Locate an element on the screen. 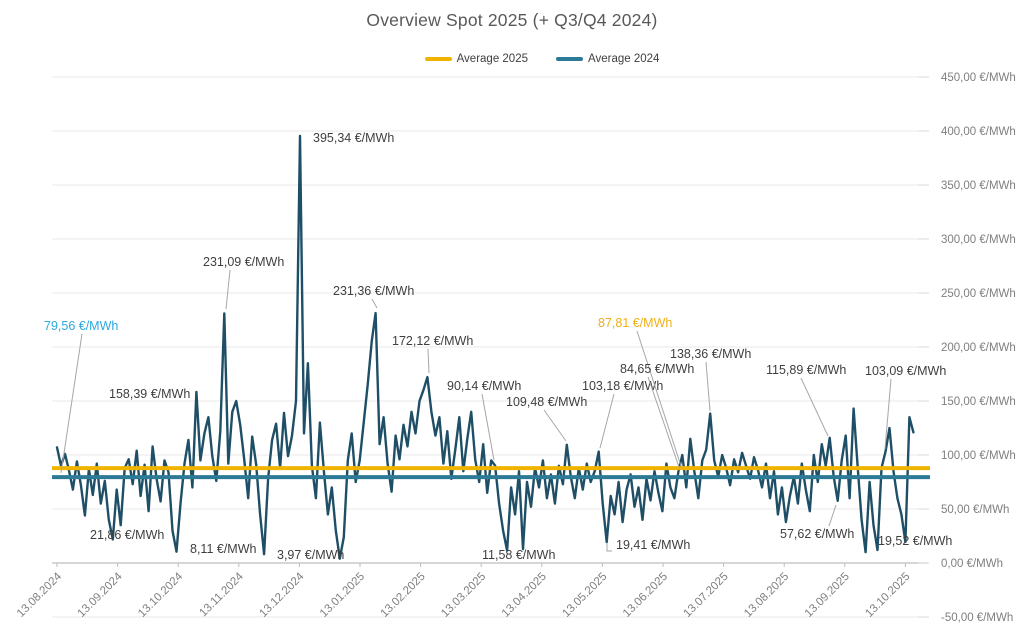  x-axis-label: 13.02.2025 is located at coordinates (403, 595).